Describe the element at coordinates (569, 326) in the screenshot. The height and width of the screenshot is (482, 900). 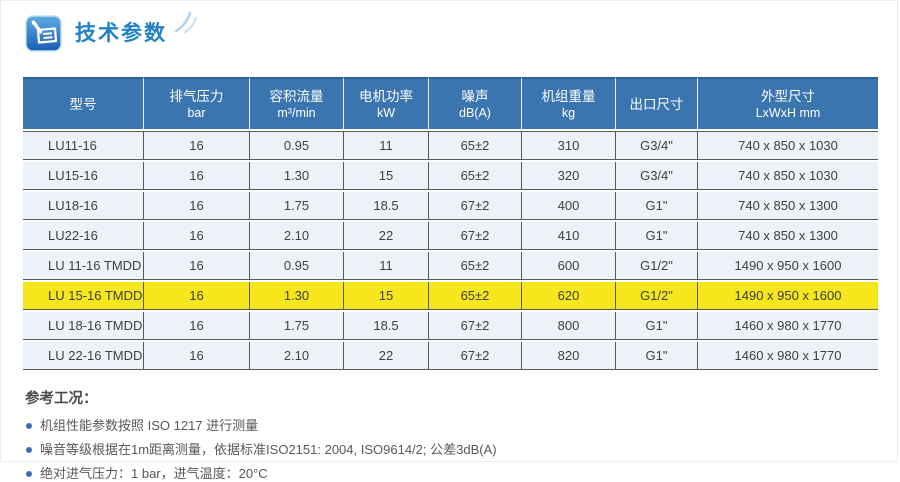
I see `cell-weight: 800` at that location.